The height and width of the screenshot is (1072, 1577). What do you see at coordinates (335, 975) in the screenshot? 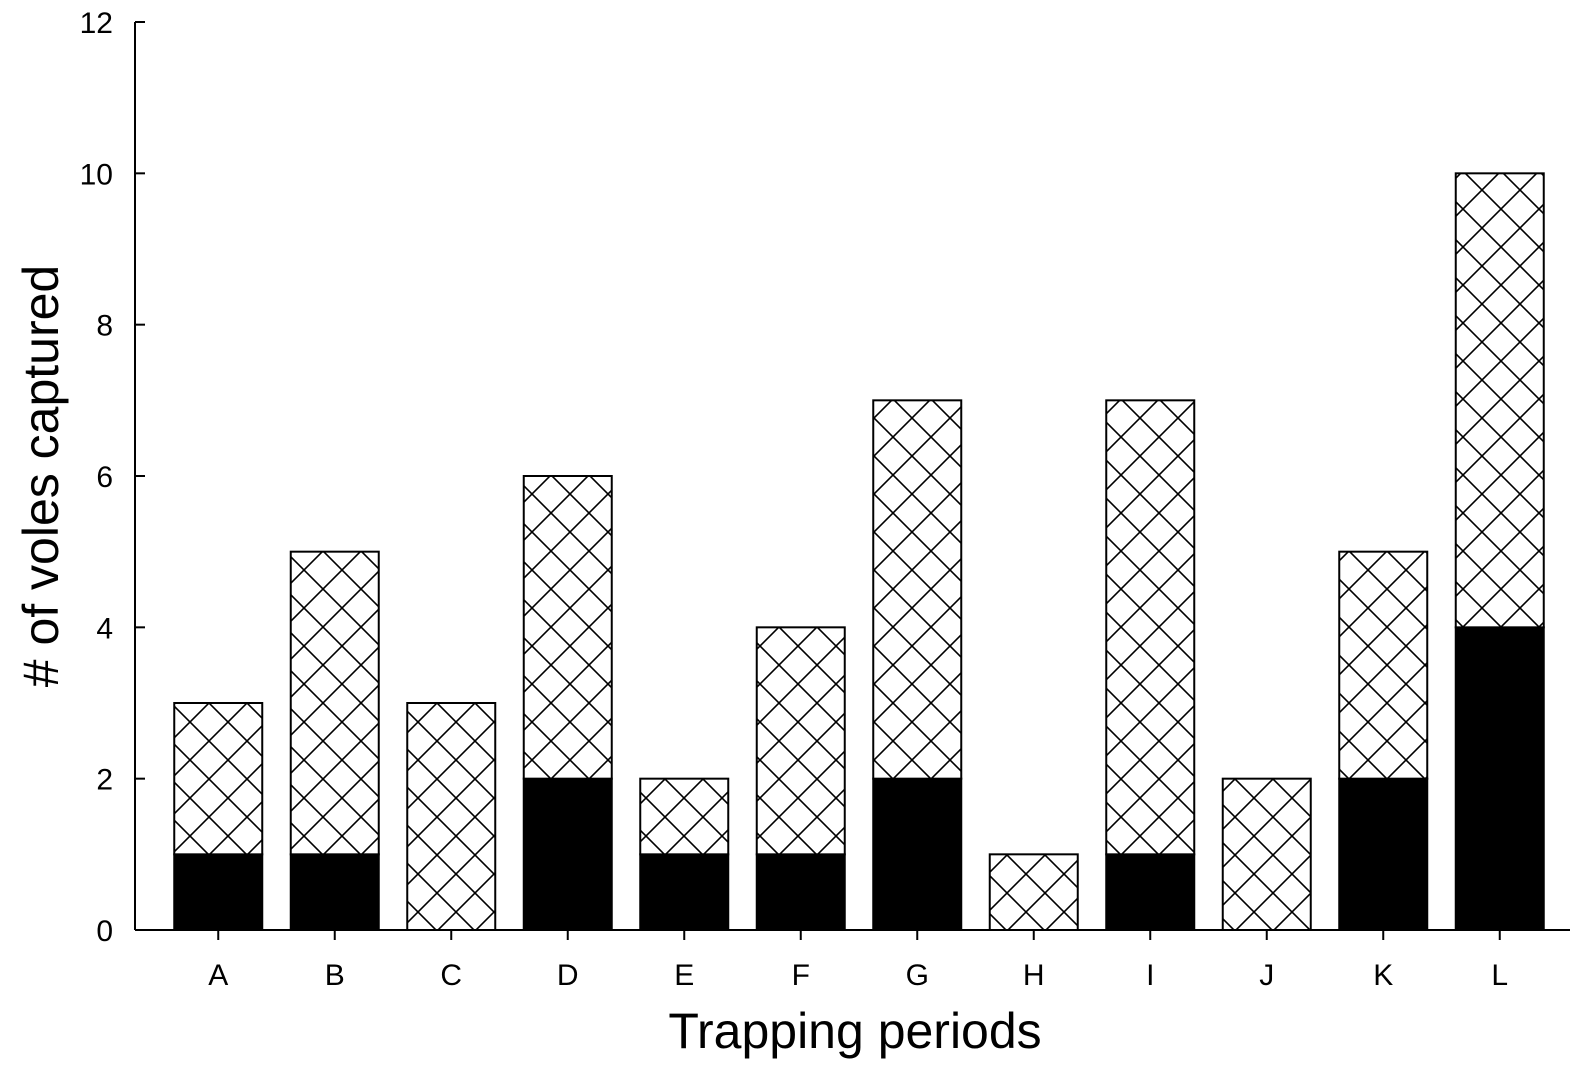
I see `x-tick-label: B` at bounding box center [335, 975].